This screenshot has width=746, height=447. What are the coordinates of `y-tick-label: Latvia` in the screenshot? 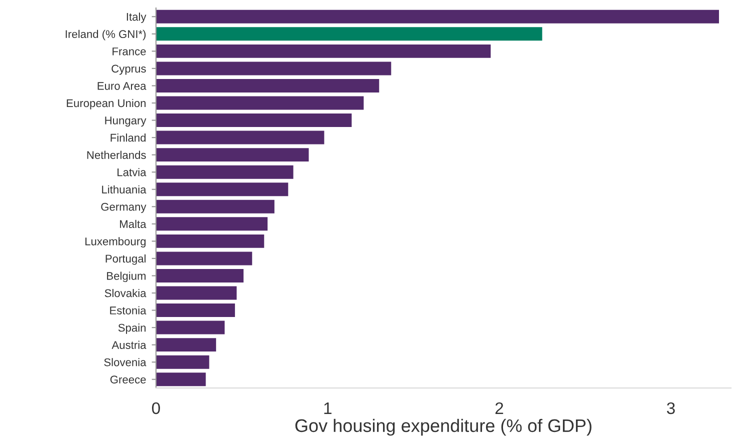 It's located at (132, 172).